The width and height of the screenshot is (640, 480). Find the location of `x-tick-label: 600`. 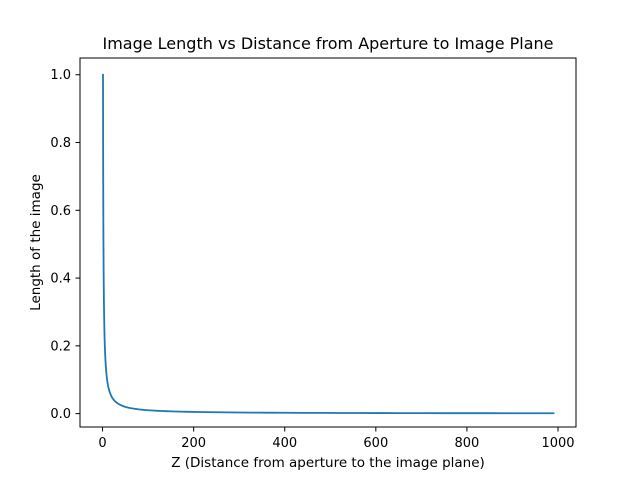

x-tick-label: 600 is located at coordinates (375, 443).